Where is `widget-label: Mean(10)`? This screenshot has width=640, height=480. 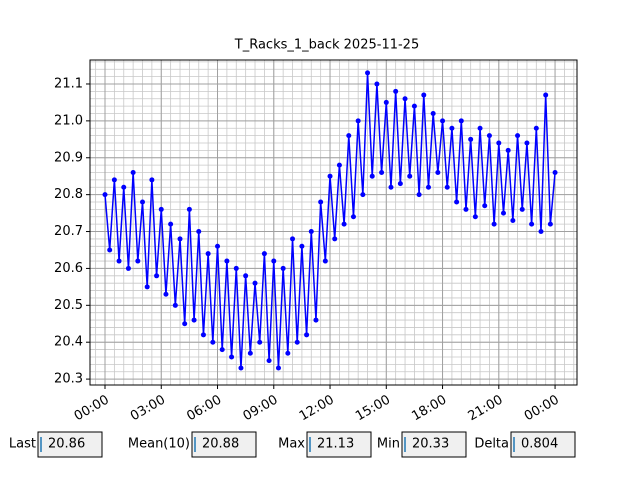 widget-label: Mean(10) is located at coordinates (159, 444).